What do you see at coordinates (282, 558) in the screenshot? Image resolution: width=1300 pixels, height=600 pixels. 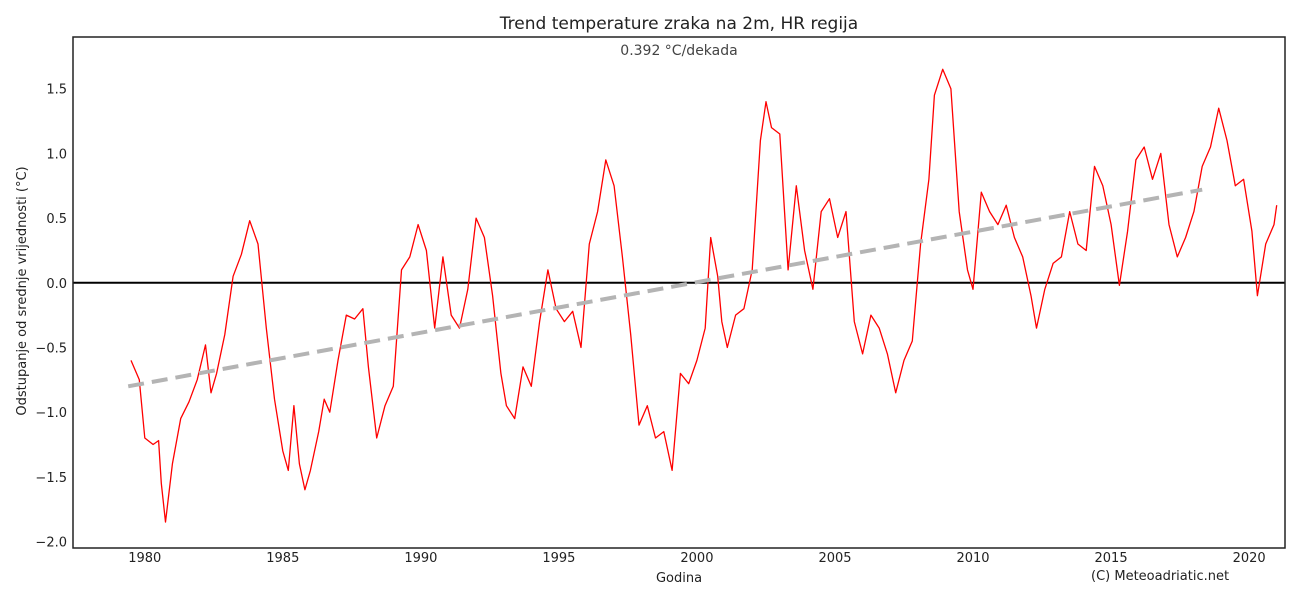 I see `x-tick-label: 1985` at bounding box center [282, 558].